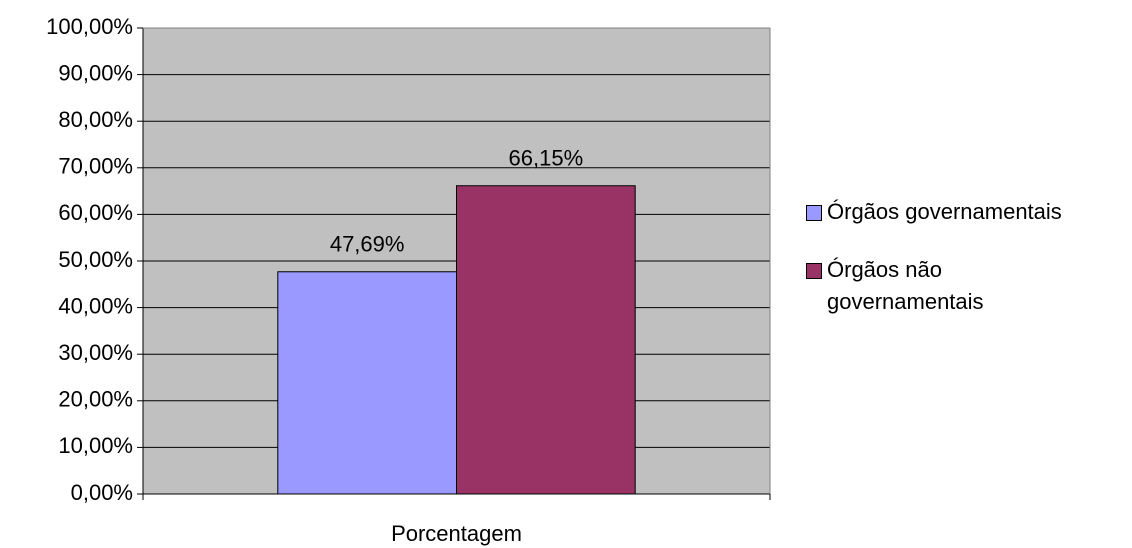 The image size is (1132, 548). What do you see at coordinates (95, 119) in the screenshot?
I see `y-tick-label: 80,00%` at bounding box center [95, 119].